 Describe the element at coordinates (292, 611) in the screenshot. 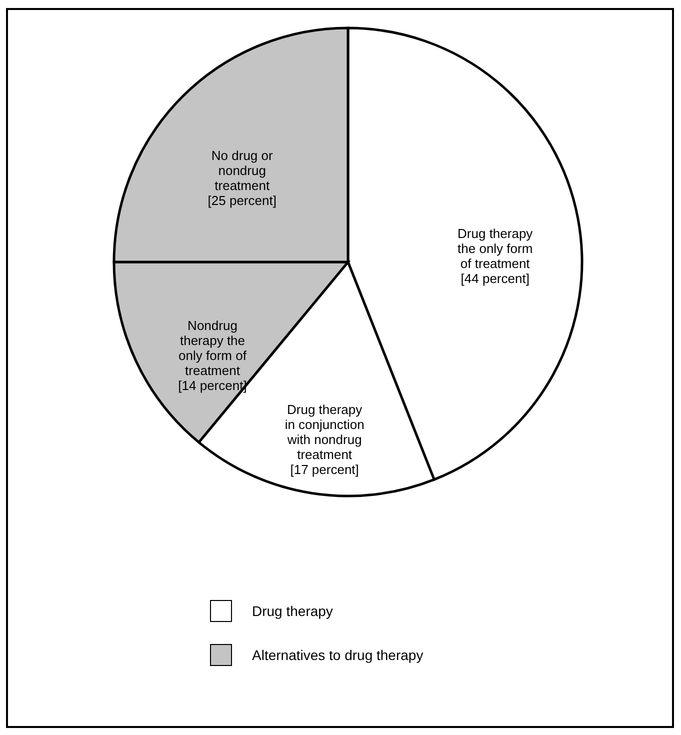

I see `text: Drug therapy` at that location.